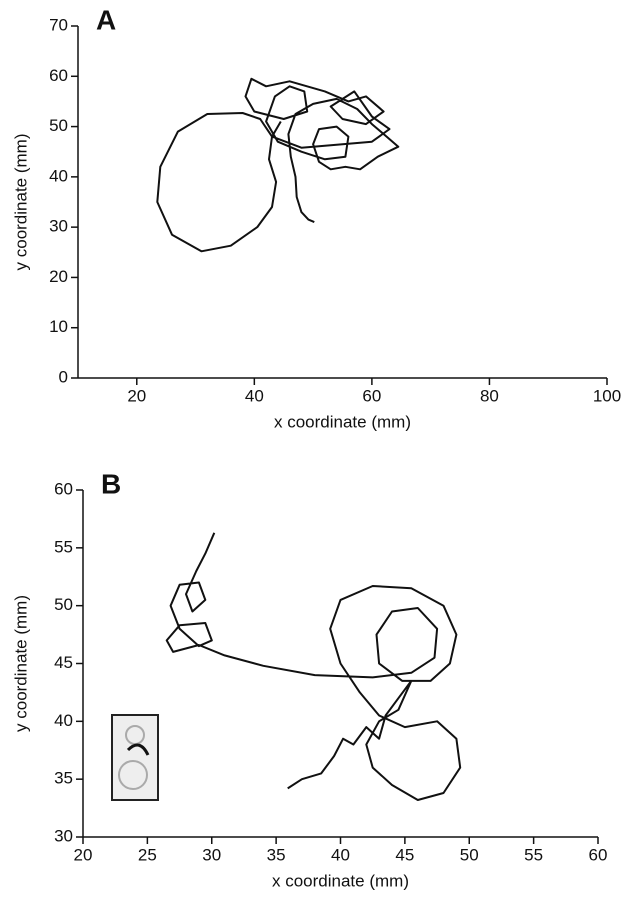 The width and height of the screenshot is (625, 899). I want to click on x-tick-label: 45, so click(404, 854).